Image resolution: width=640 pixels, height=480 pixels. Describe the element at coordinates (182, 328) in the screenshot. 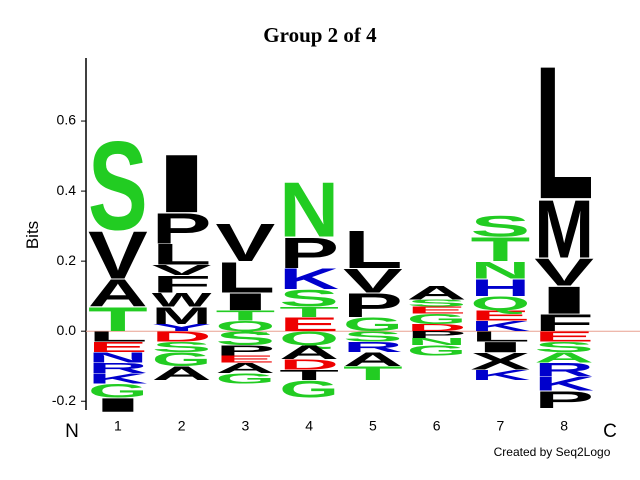

I see `logo-letter: Y` at that location.